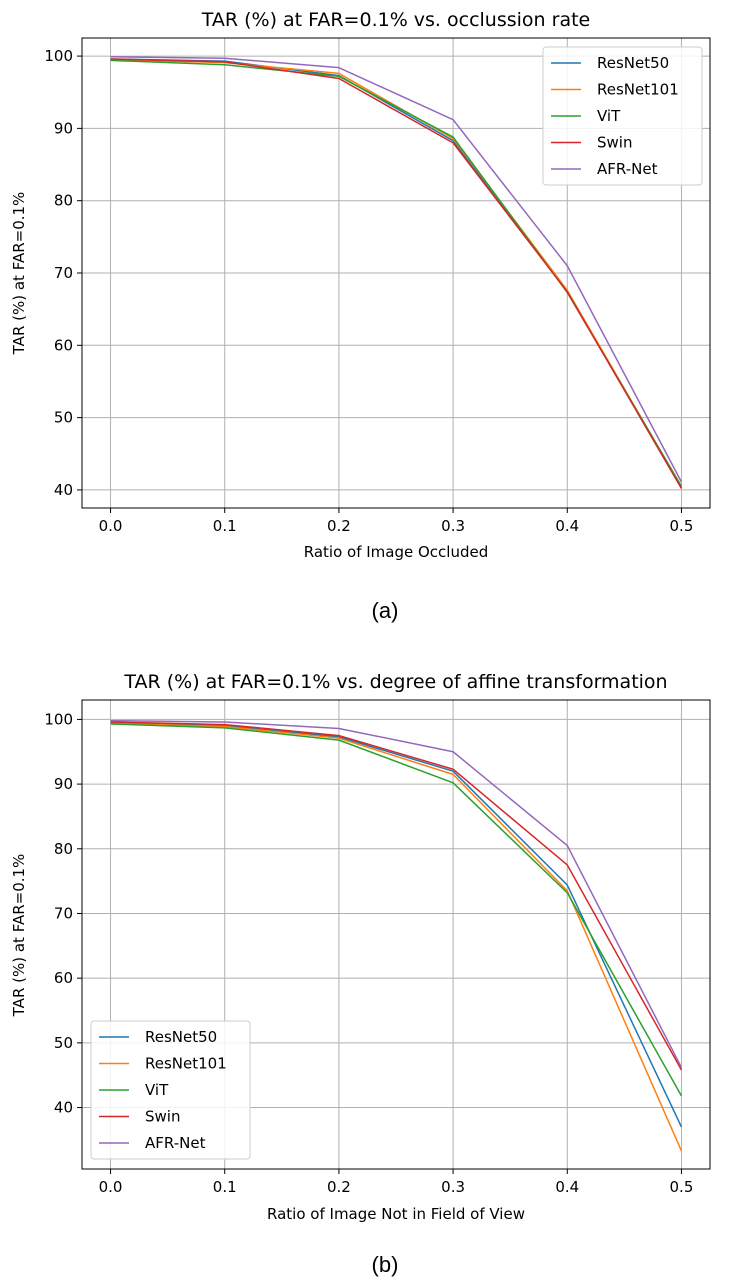  What do you see at coordinates (395, 20) in the screenshot?
I see `chart-title: TAR (%) at FAR=0.1% vs. occlussion rate` at bounding box center [395, 20].